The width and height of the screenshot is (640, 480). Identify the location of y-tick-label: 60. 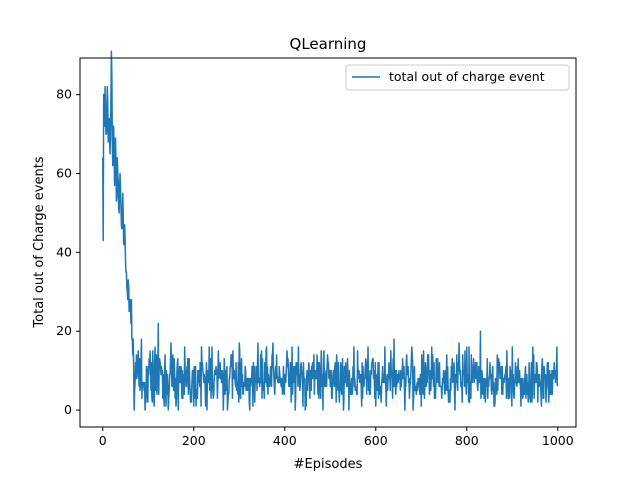
(64, 173).